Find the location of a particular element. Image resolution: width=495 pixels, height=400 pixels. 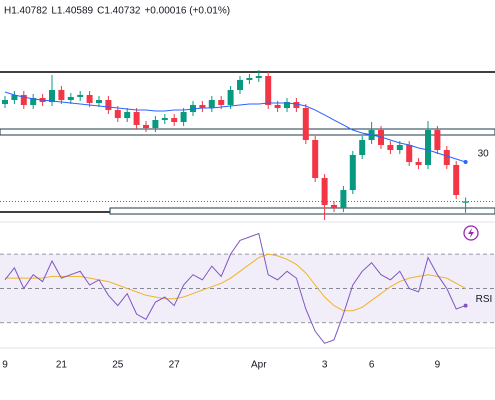

alert-icon is located at coordinates (471, 233).